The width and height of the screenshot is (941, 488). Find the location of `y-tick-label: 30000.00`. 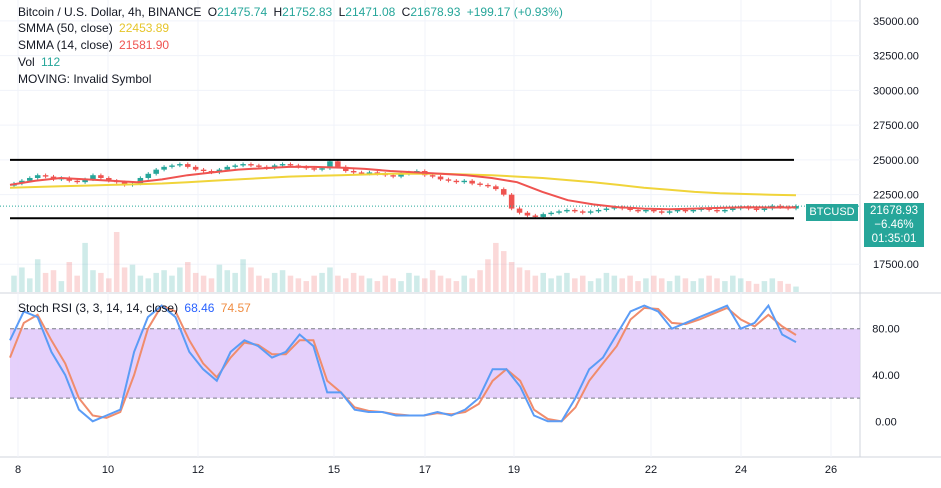

y-tick-label: 30000.00 is located at coordinates (896, 91).